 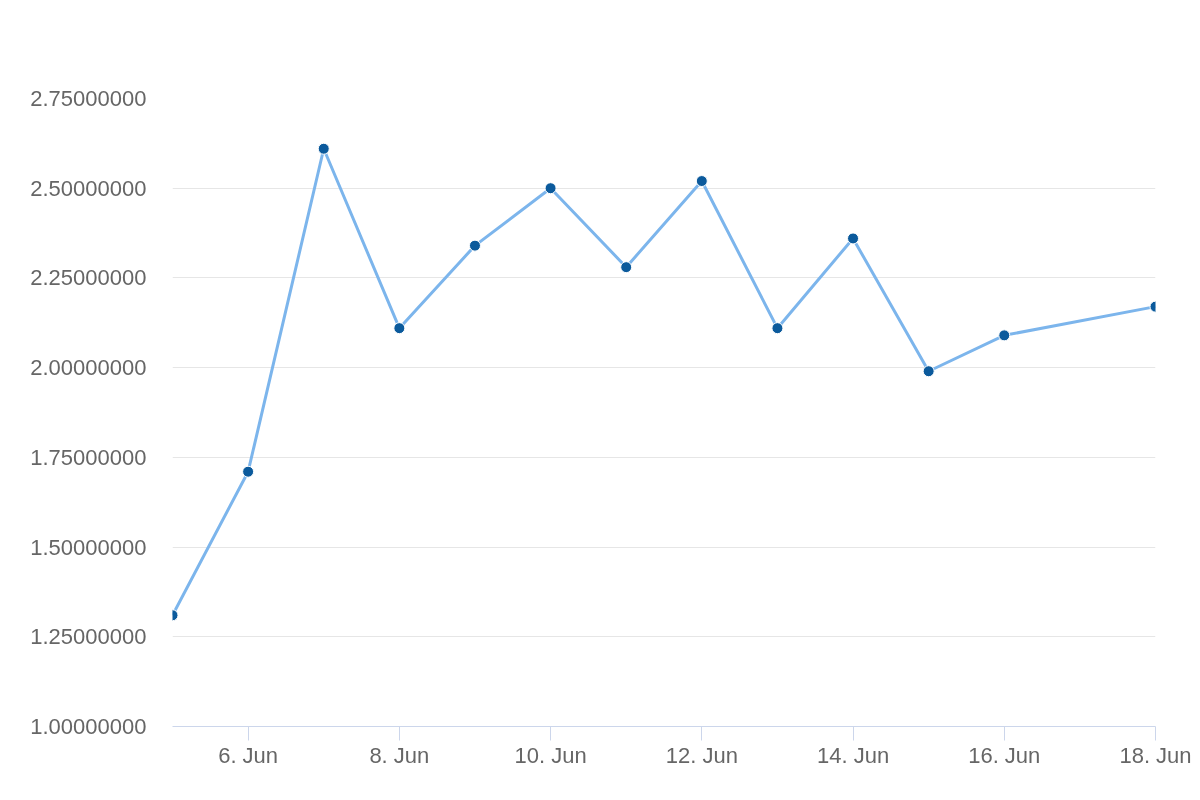 I want to click on x-tick-label: 16. Jun, so click(x=1004, y=755).